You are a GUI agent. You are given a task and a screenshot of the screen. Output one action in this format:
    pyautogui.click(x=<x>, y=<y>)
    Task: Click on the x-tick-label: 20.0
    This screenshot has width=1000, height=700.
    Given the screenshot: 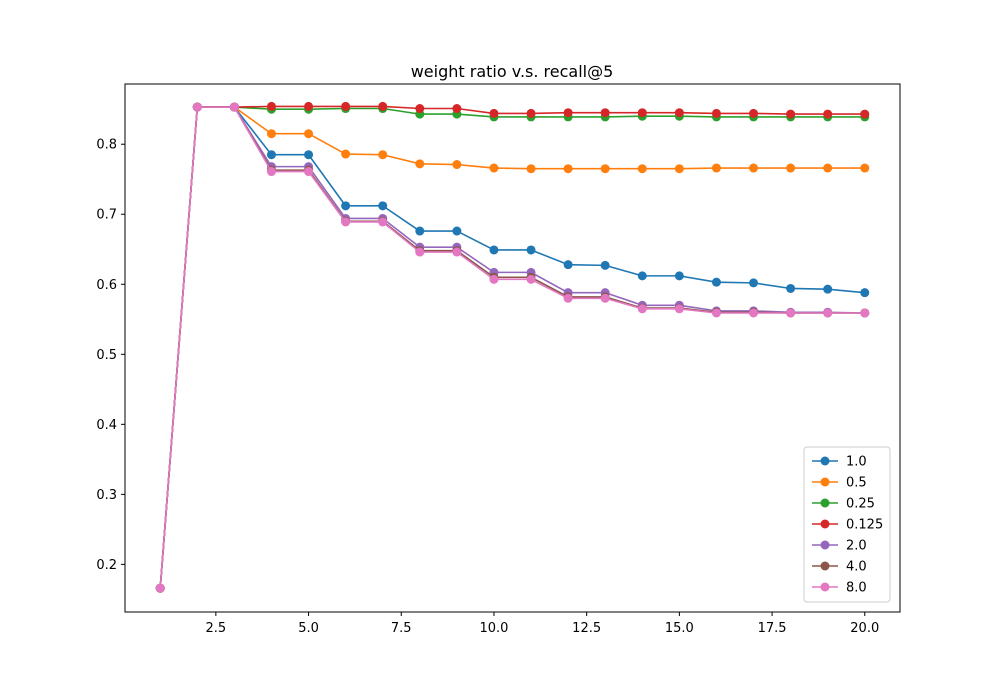 What is the action you would take?
    pyautogui.click(x=864, y=628)
    